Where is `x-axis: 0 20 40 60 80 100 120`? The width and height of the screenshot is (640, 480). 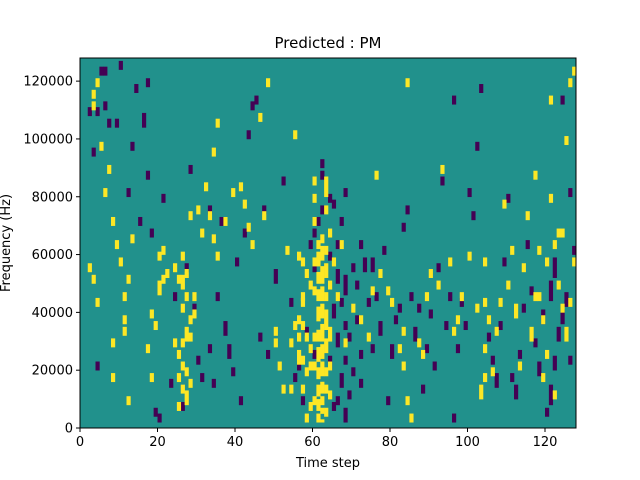
x-axis: 0 20 40 60 80 100 120 is located at coordinates (316, 439).